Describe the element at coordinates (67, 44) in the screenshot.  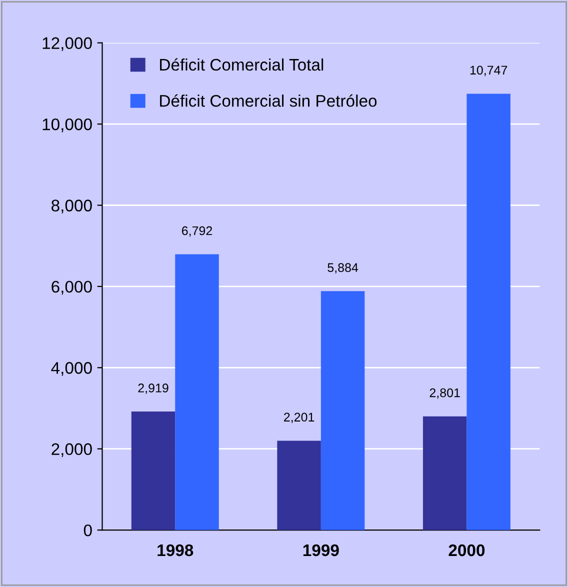
I see `y-tick-label: 12,000` at that location.